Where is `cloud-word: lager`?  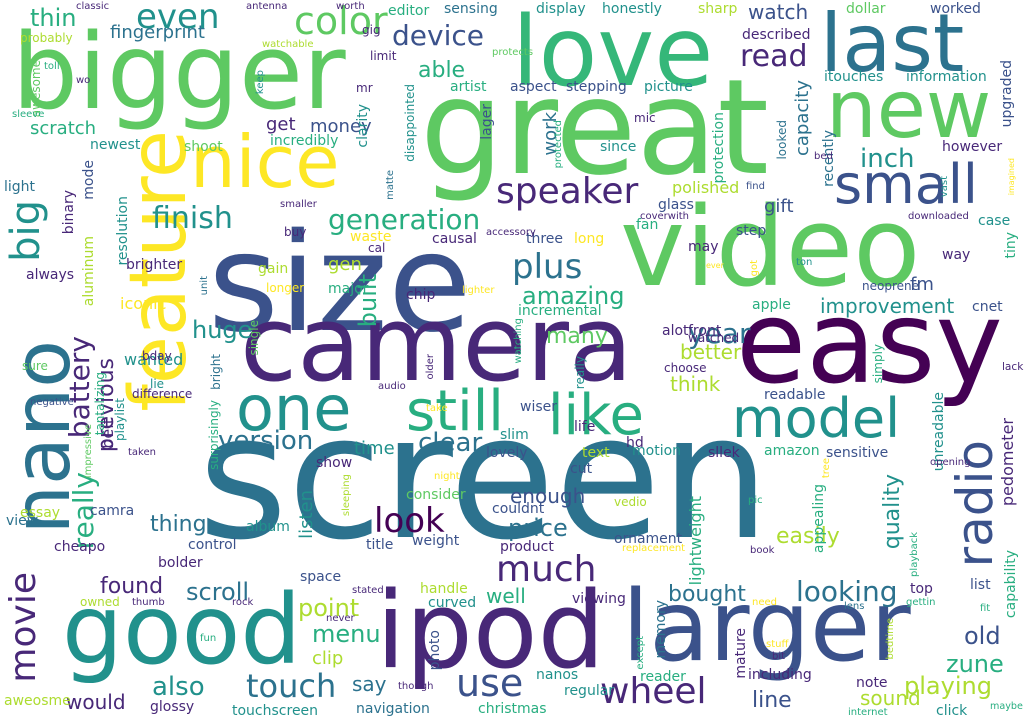
cloud-word: lager is located at coordinates (487, 122).